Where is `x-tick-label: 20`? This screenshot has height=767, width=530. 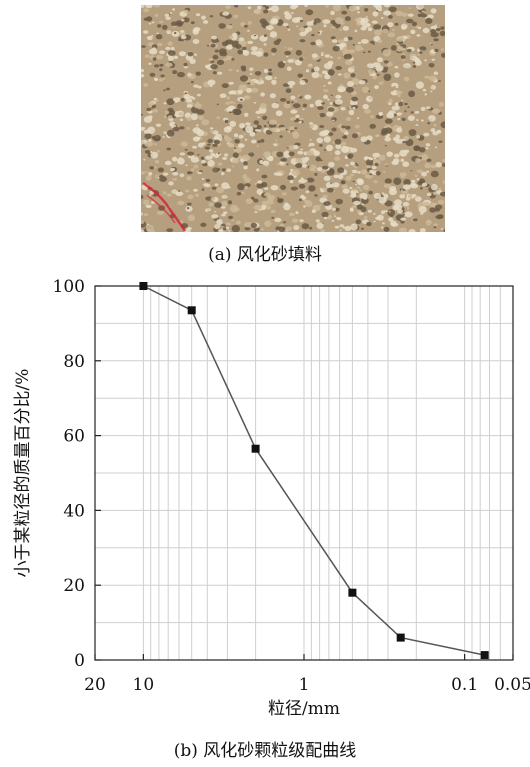
x-tick-label: 20 is located at coordinates (95, 685).